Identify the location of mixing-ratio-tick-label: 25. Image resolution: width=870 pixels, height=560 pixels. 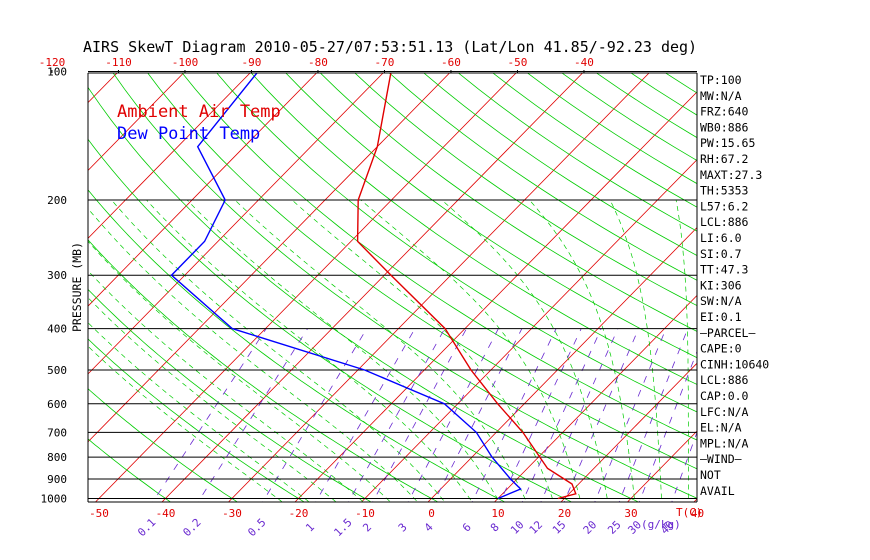
(614, 527).